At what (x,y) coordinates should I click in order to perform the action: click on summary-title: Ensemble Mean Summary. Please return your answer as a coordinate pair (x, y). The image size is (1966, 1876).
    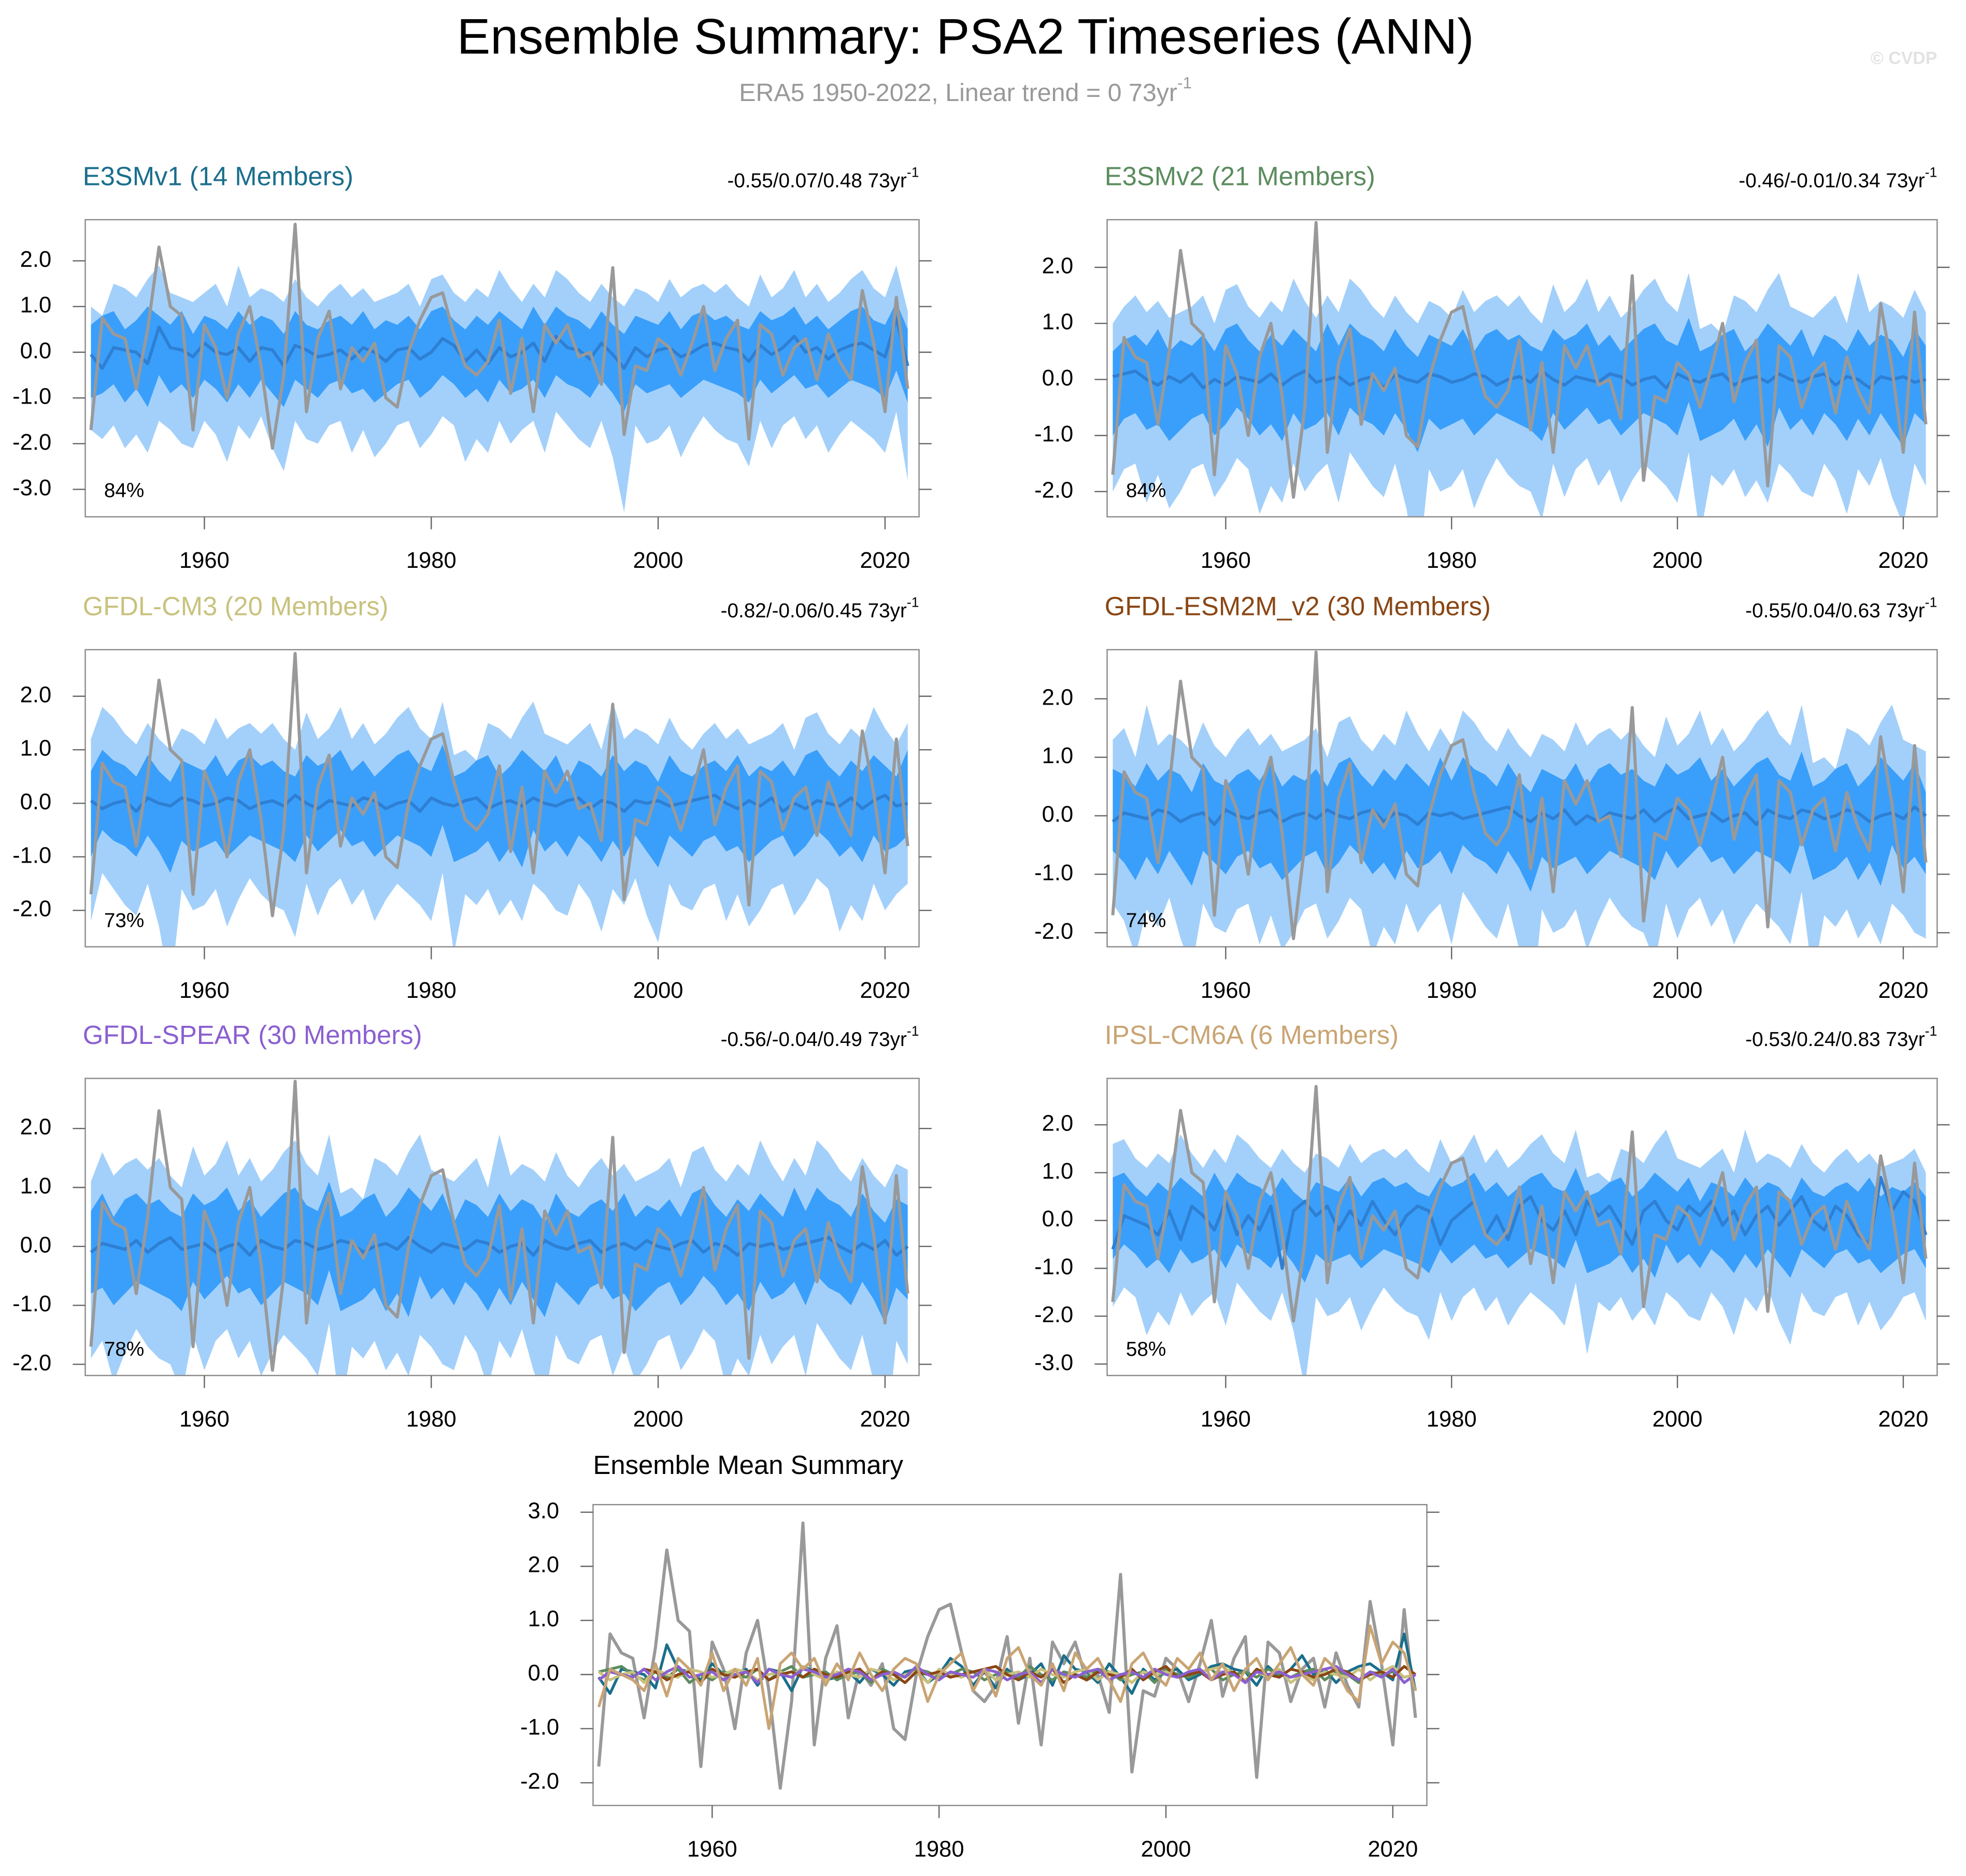
    Looking at the image, I should click on (748, 1465).